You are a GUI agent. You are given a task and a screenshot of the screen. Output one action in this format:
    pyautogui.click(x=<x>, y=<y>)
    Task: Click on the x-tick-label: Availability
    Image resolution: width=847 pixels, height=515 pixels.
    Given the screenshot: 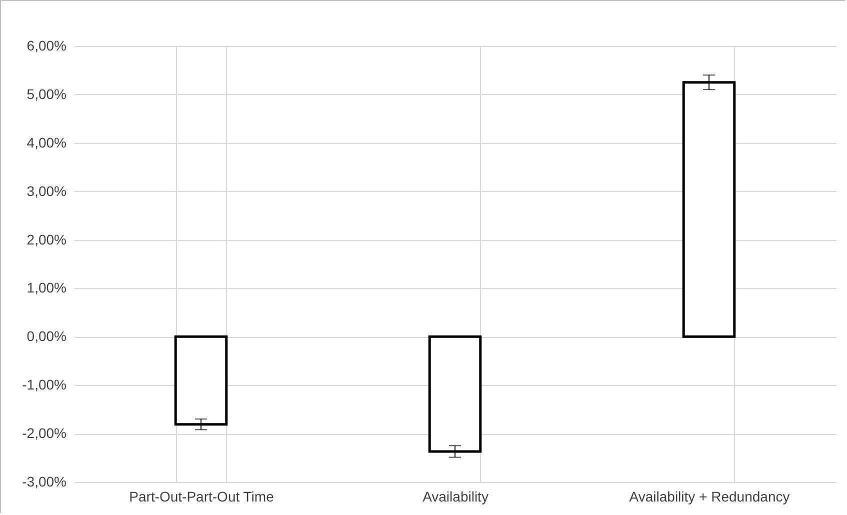 What is the action you would take?
    pyautogui.click(x=455, y=496)
    